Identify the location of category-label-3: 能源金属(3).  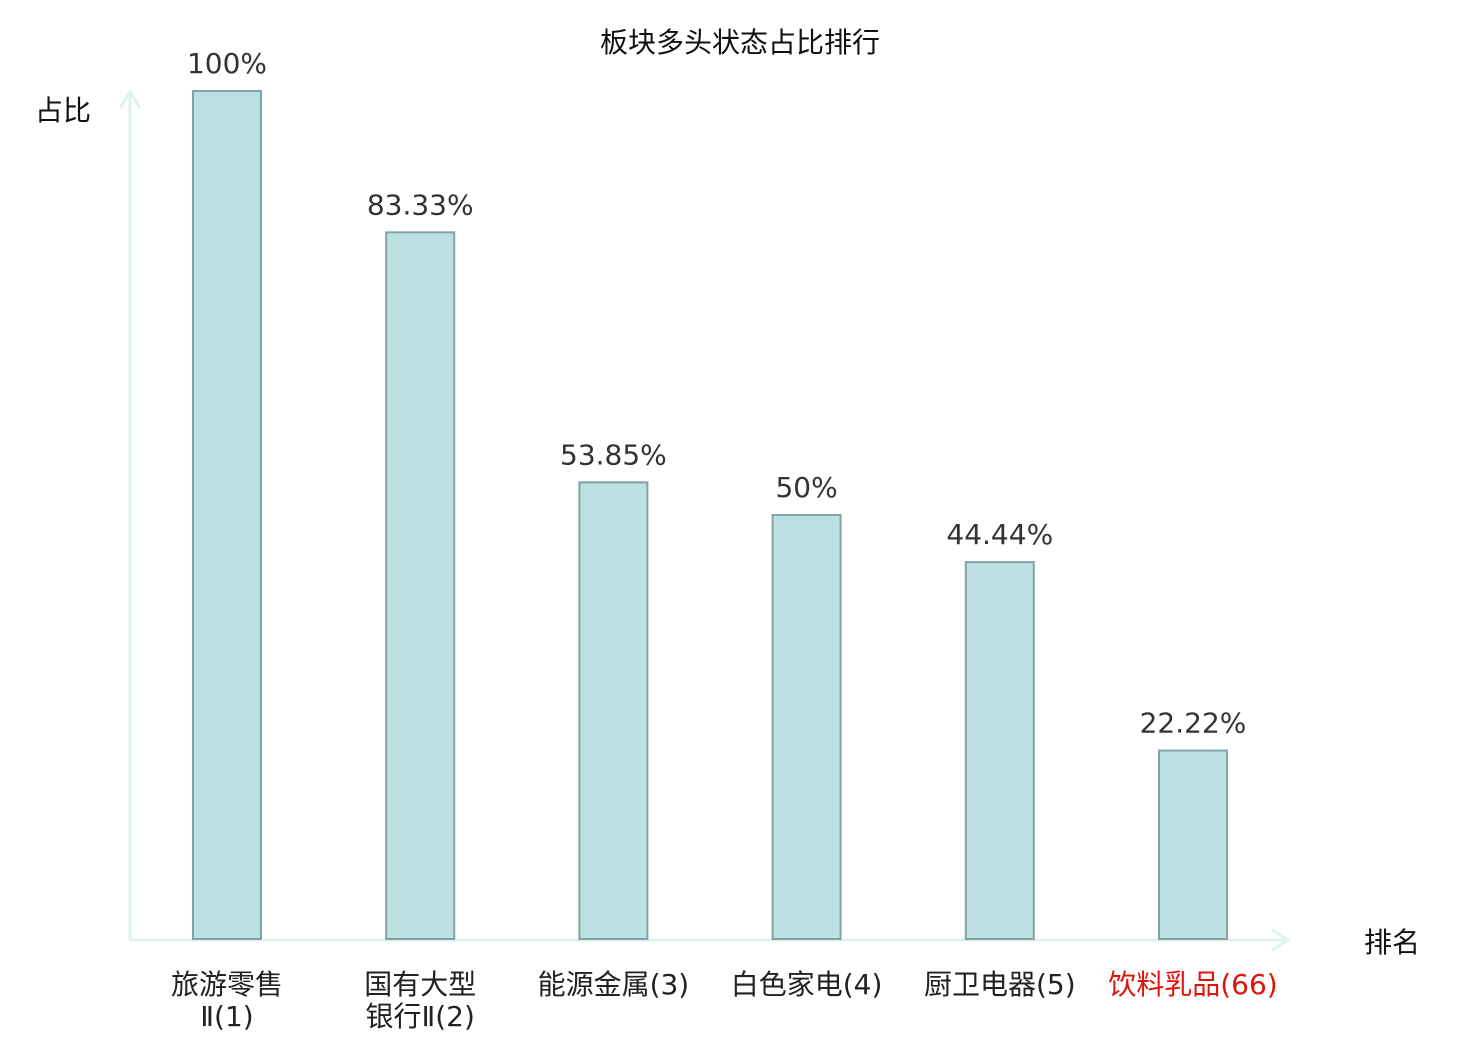
(614, 984).